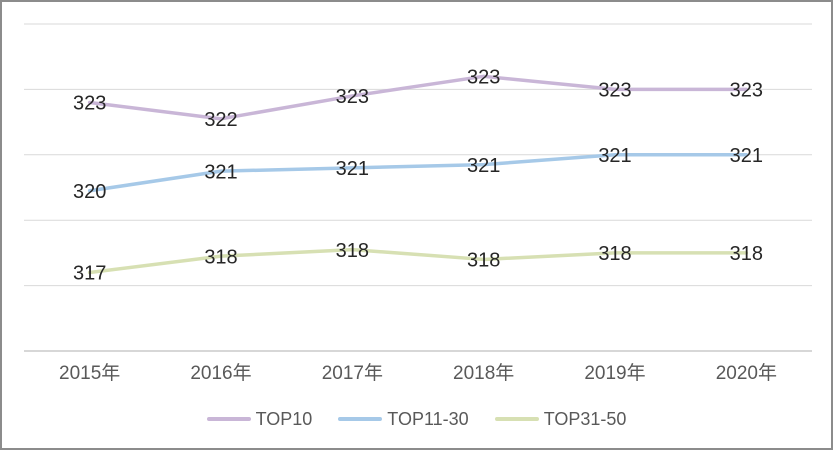 The image size is (833, 450). I want to click on x-axis-label: 2019年, so click(614, 373).